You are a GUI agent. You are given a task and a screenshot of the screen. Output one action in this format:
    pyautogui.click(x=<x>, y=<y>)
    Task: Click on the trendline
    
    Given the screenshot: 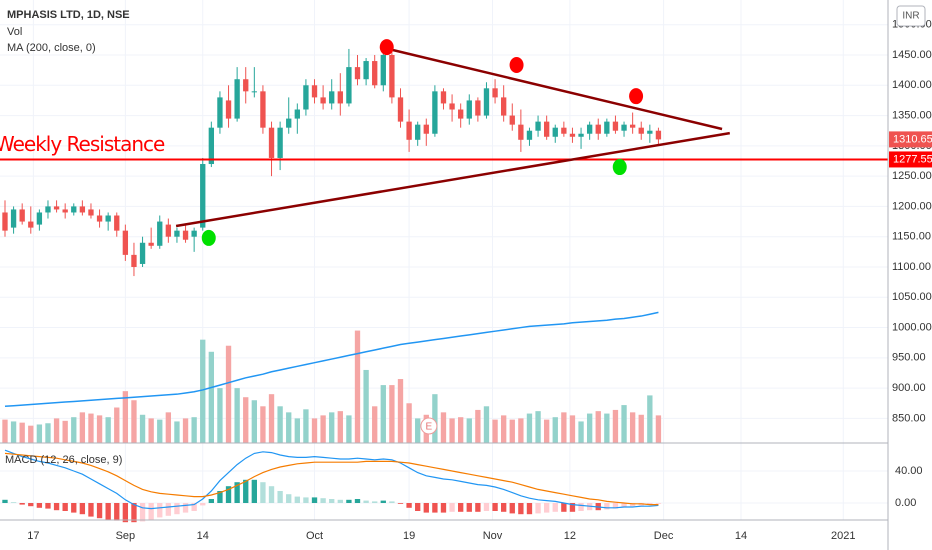 What is the action you would take?
    pyautogui.click(x=453, y=179)
    